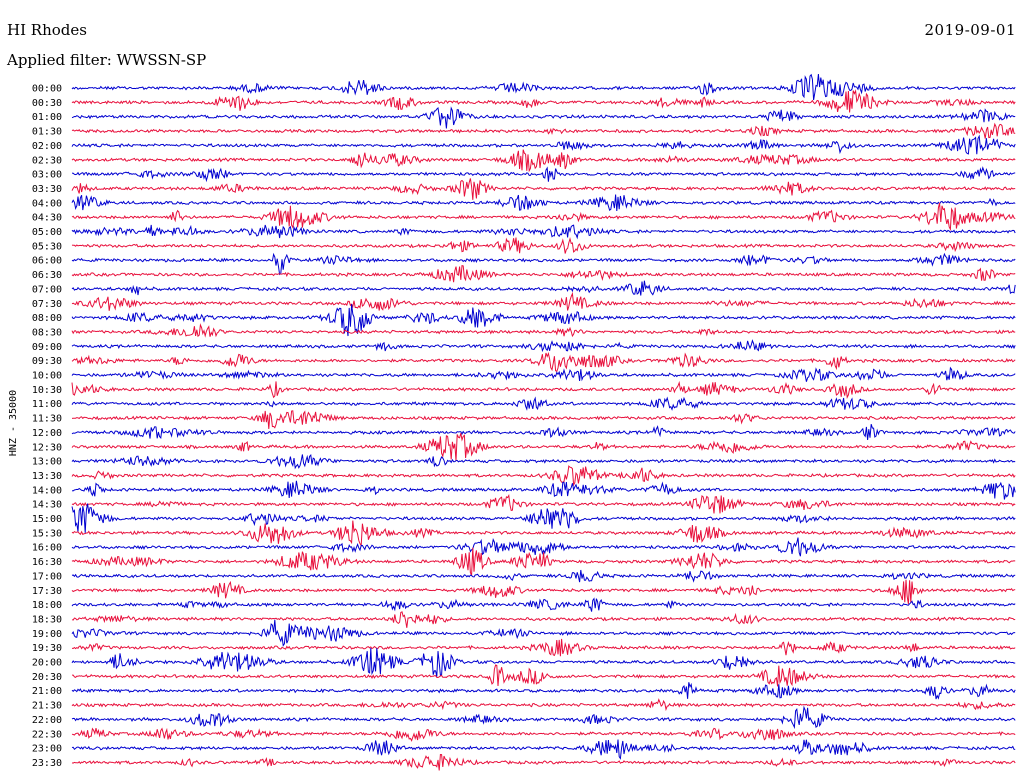  What do you see at coordinates (47, 376) in the screenshot?
I see `row-time-label: 10:00` at bounding box center [47, 376].